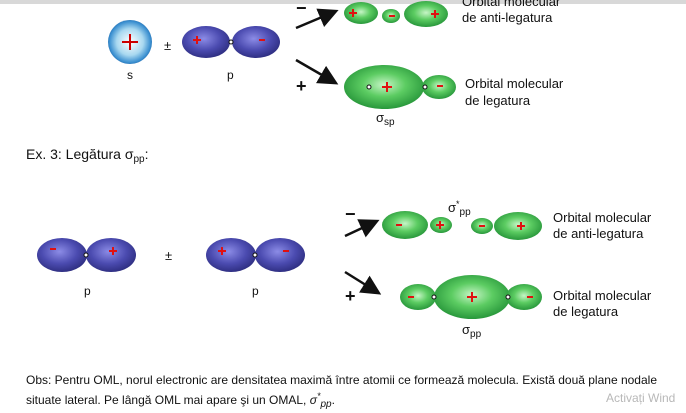  I want to click on sigma-sp-label: σsp, so click(385, 119).